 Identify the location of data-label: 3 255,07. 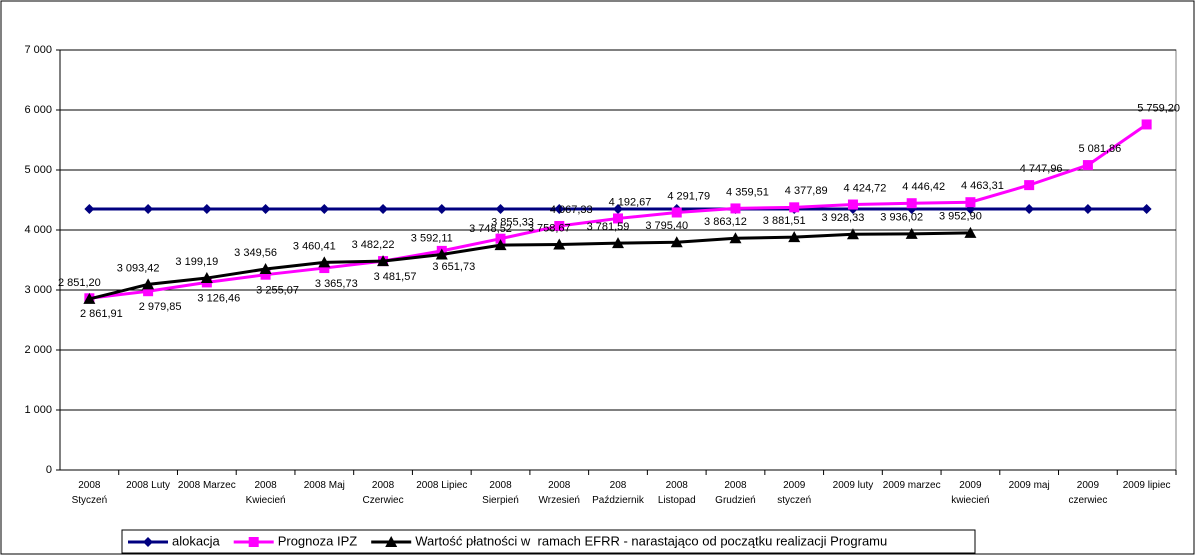
(277, 291).